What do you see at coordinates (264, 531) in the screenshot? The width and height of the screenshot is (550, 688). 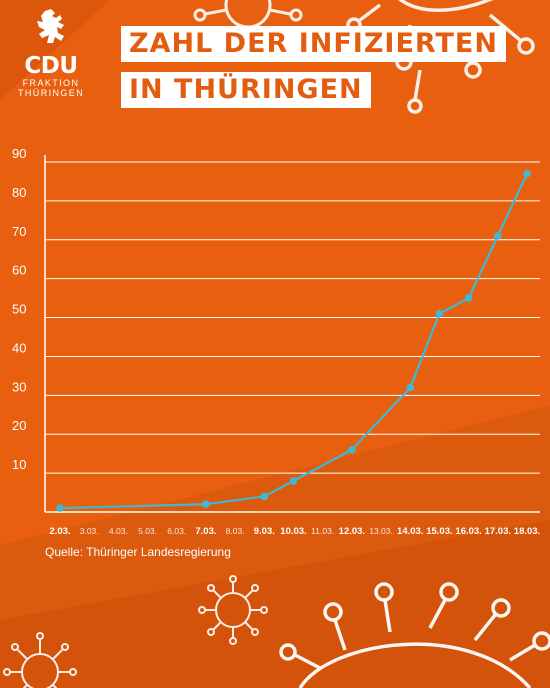 I see `x-tick-label: 9.03.` at bounding box center [264, 531].